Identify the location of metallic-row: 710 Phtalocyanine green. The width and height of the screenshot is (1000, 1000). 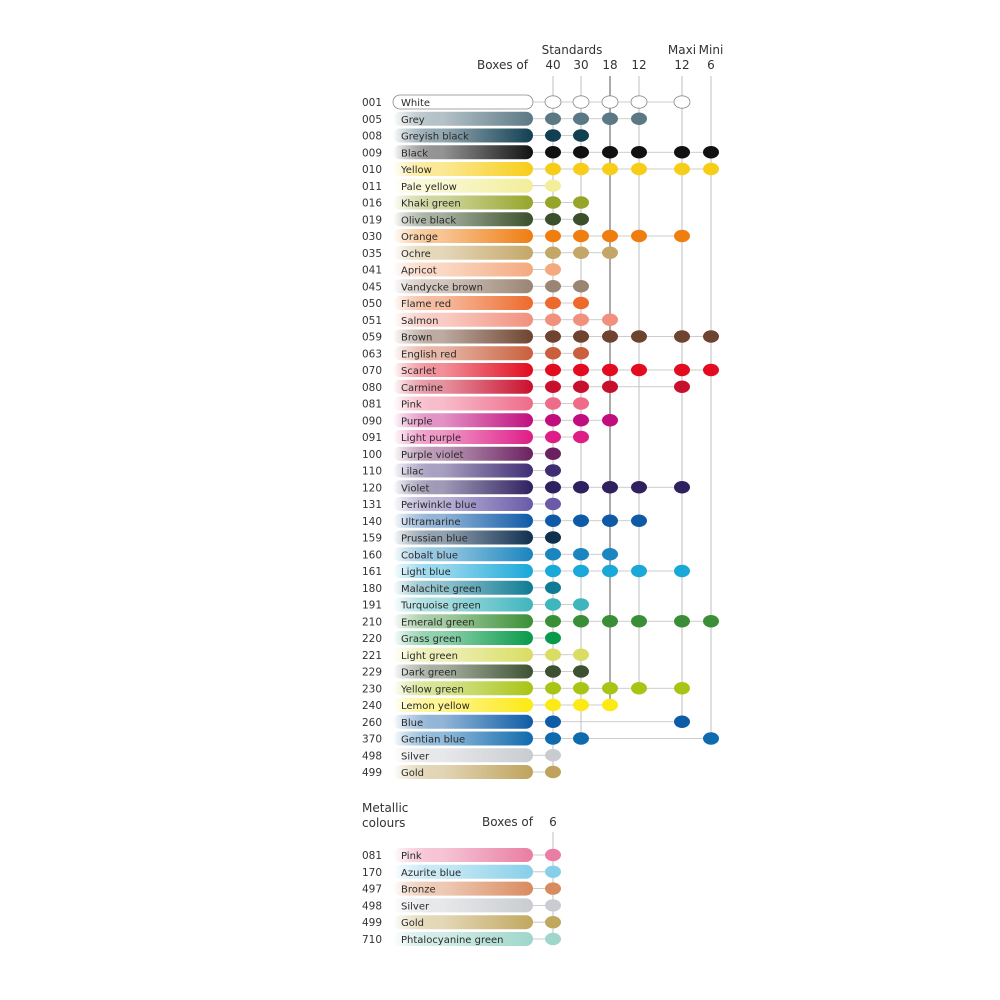
(461, 939).